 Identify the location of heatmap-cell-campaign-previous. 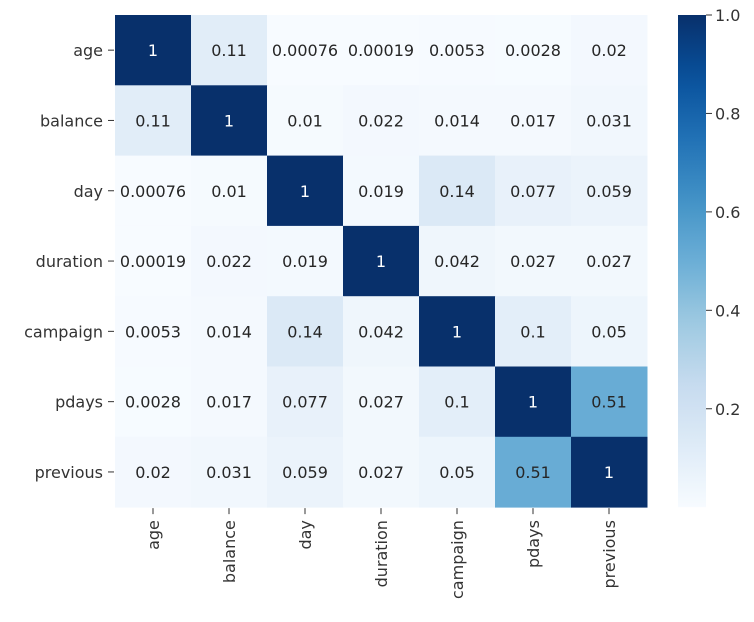
(609, 331).